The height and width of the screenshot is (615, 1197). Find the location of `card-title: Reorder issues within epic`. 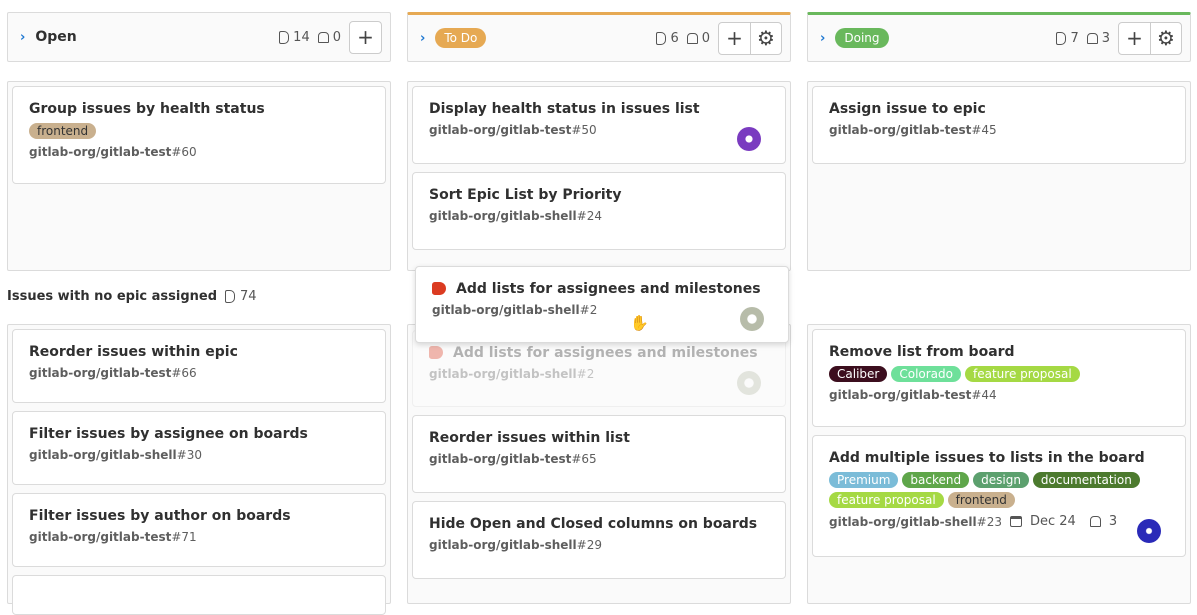

card-title: Reorder issues within epic is located at coordinates (133, 352).